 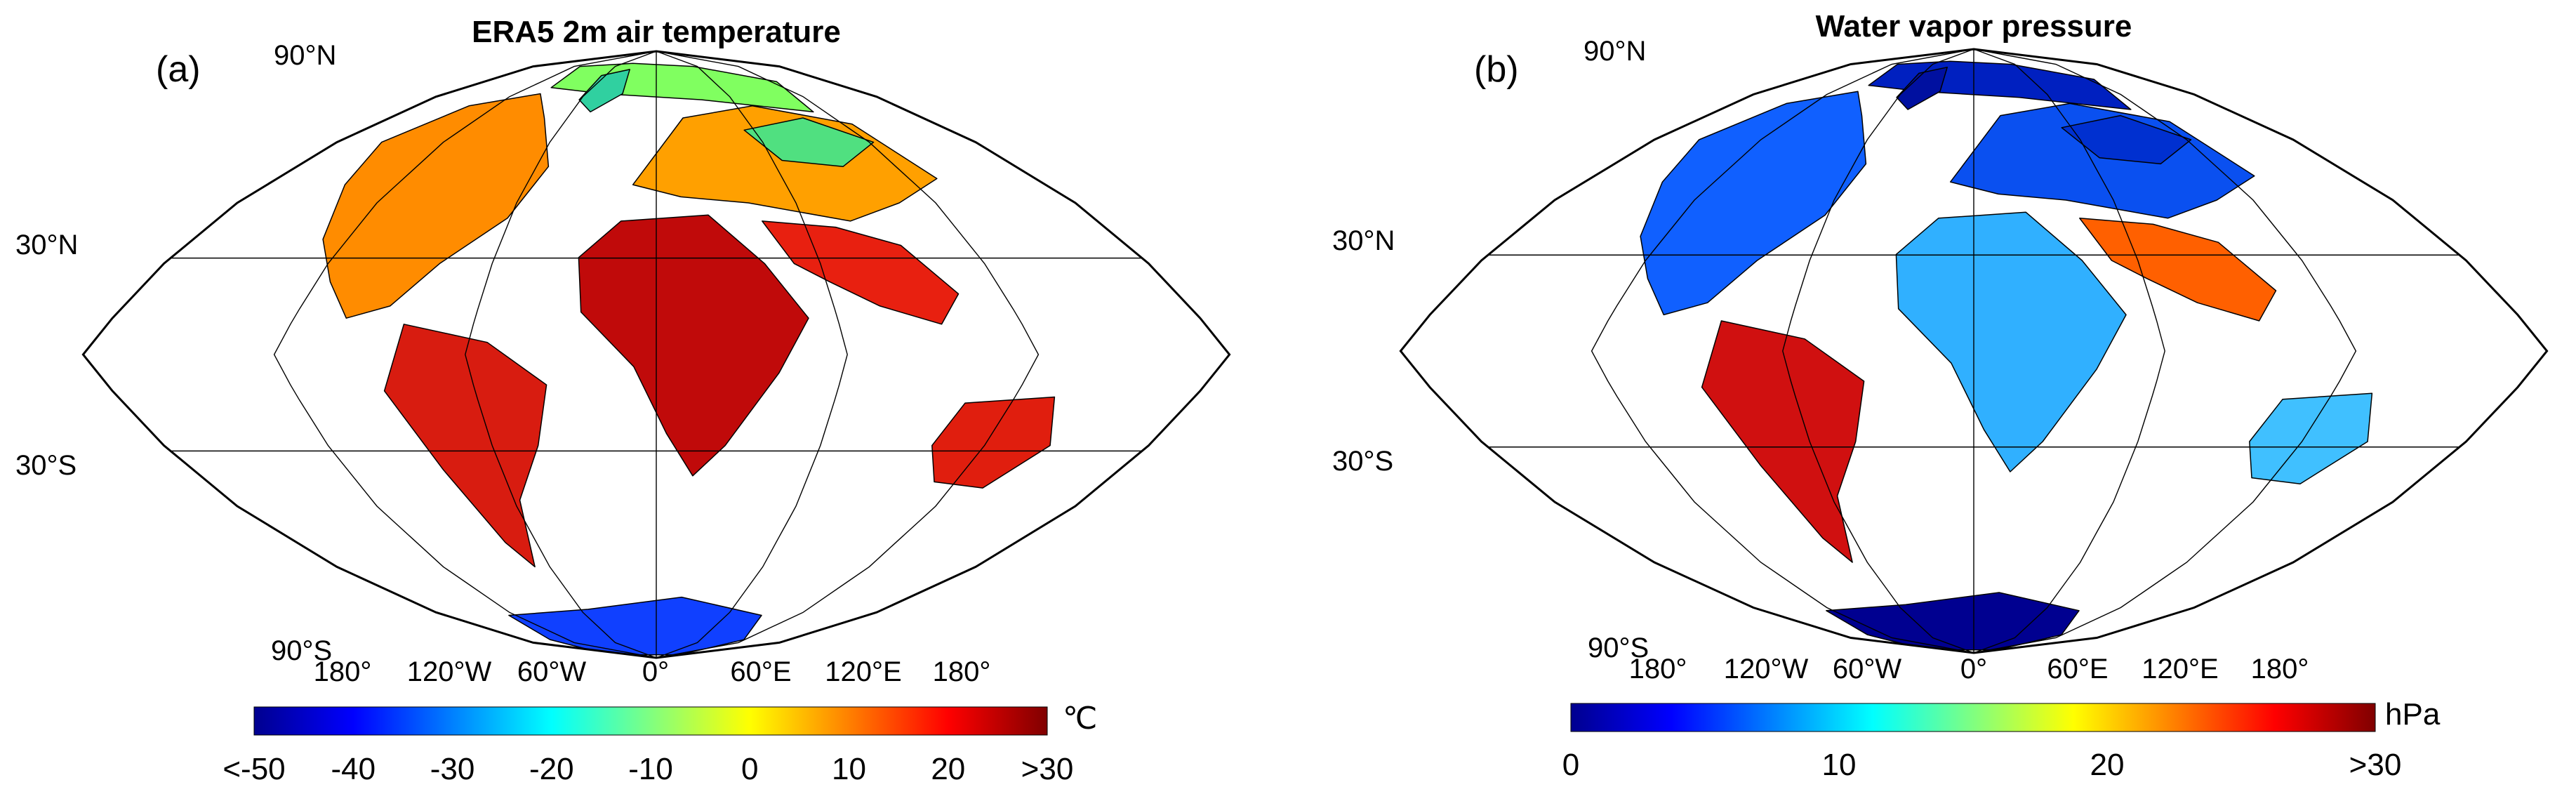 What do you see at coordinates (552, 769) in the screenshot?
I see `colorbar-tick-label: -20` at bounding box center [552, 769].